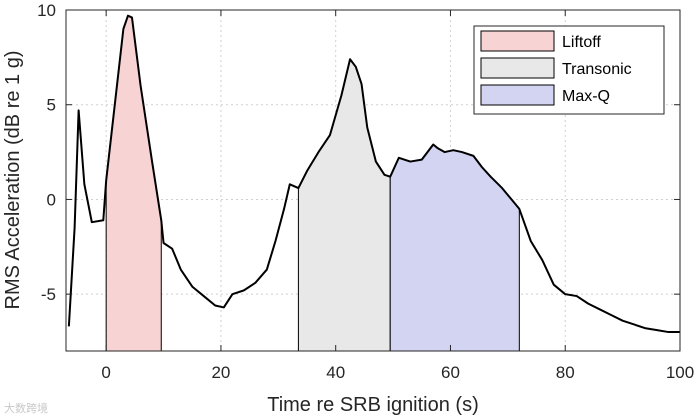  I want to click on x-tick-label: 80, so click(565, 372).